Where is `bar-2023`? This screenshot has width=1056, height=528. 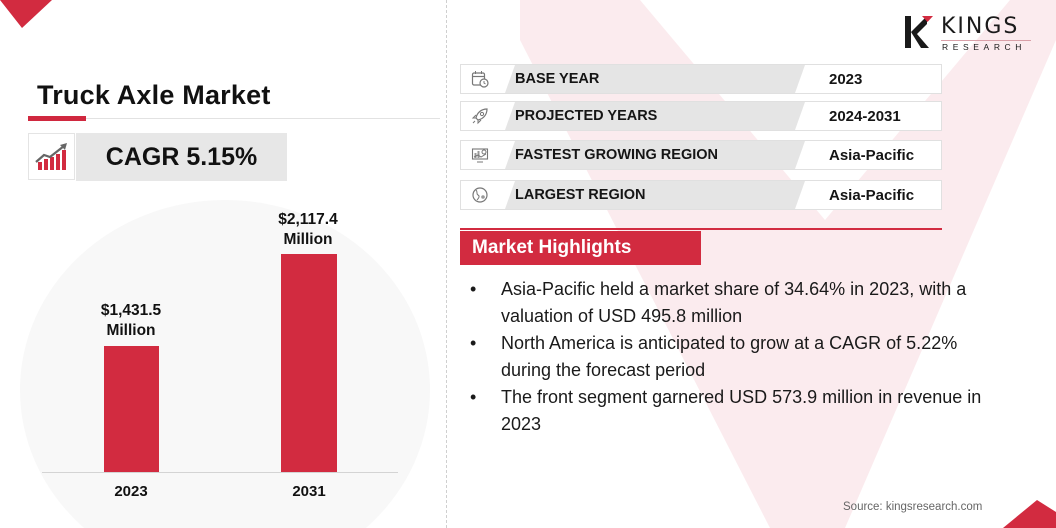 bar-2023 is located at coordinates (131, 409).